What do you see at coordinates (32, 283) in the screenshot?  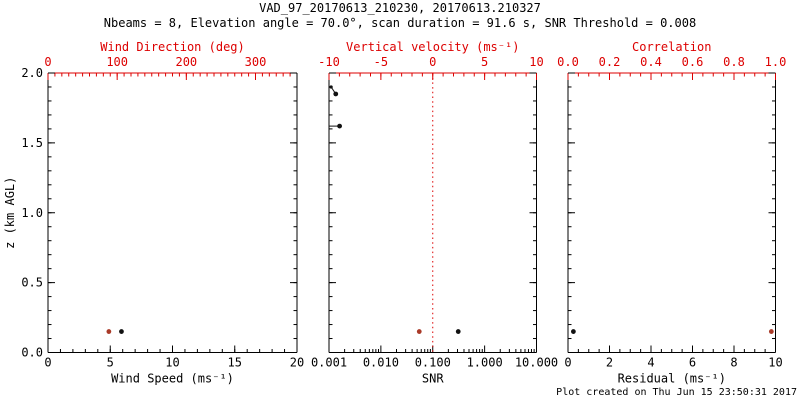 I see `svg-text: 0.5` at bounding box center [32, 283].